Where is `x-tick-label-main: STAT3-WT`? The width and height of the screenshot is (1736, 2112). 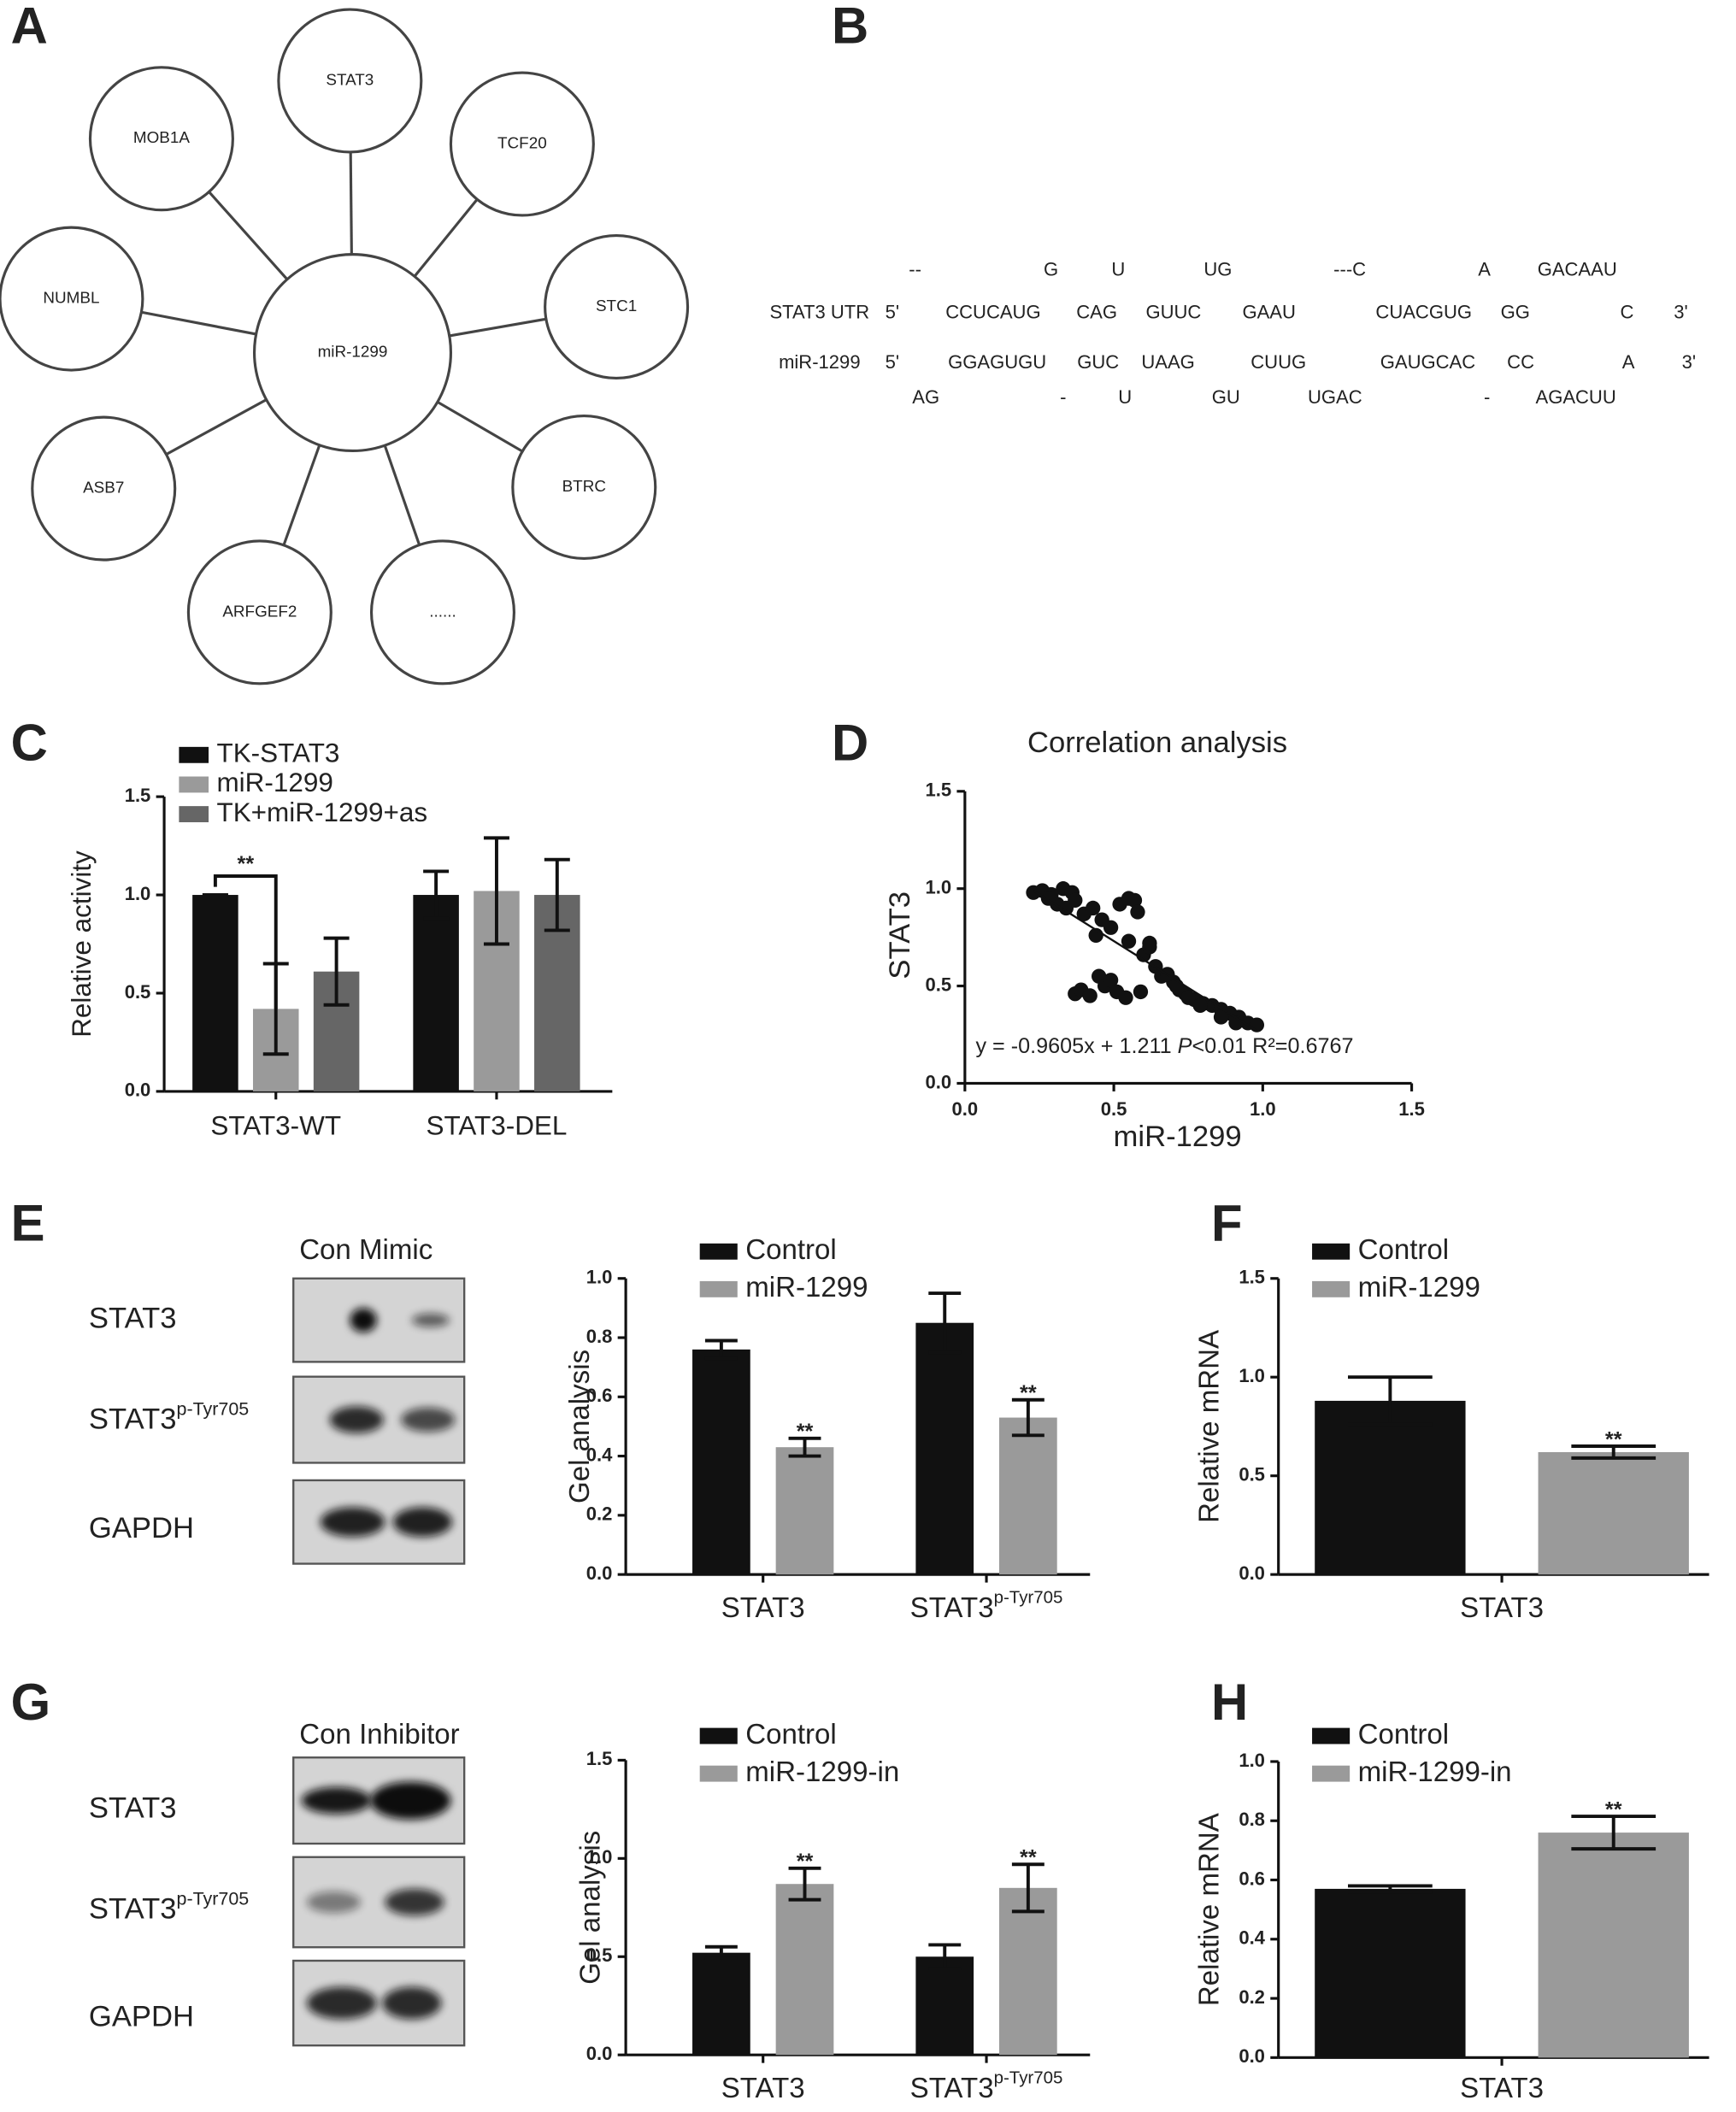
x-tick-label-main: STAT3-WT is located at coordinates (275, 1126).